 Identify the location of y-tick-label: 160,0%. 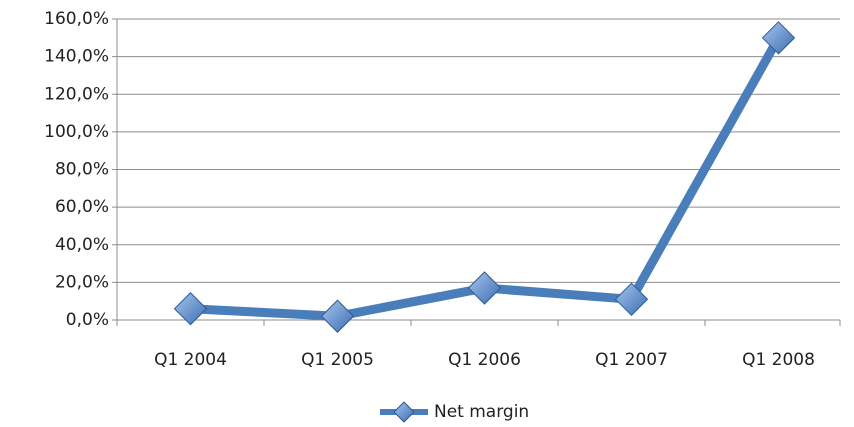
(76, 19).